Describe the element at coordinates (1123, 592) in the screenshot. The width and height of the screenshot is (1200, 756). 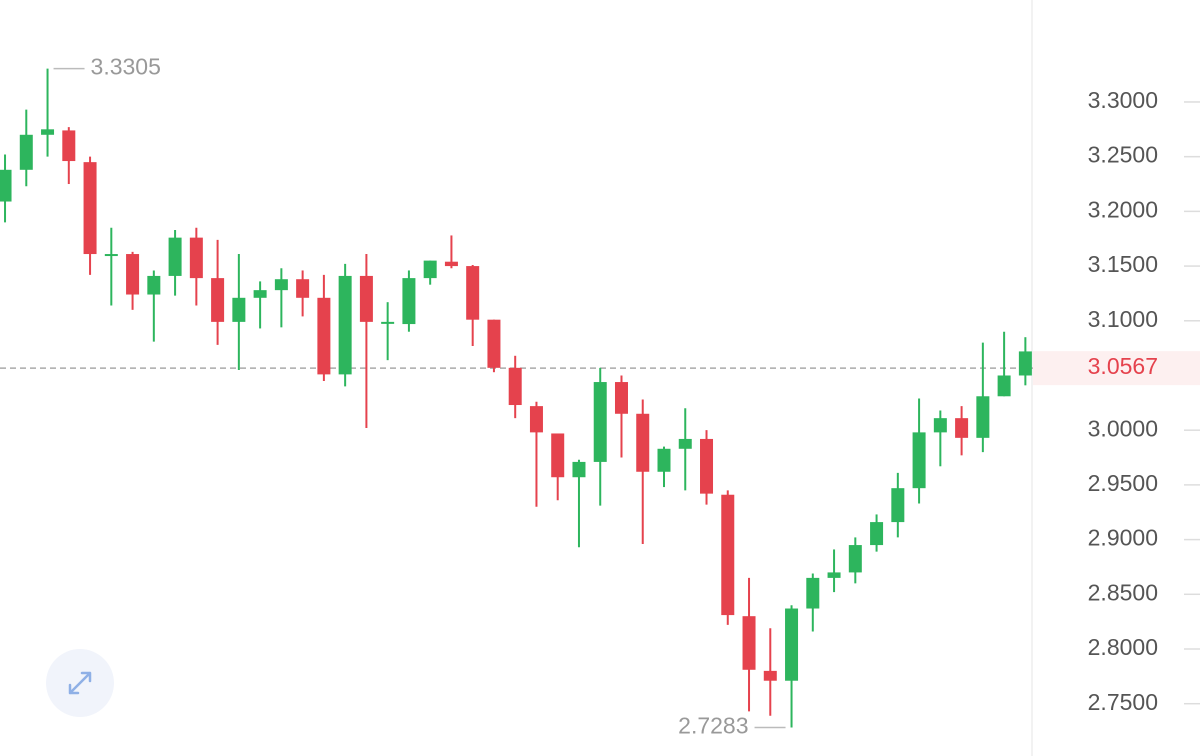
I see `y-tick-label: 2.8500` at that location.